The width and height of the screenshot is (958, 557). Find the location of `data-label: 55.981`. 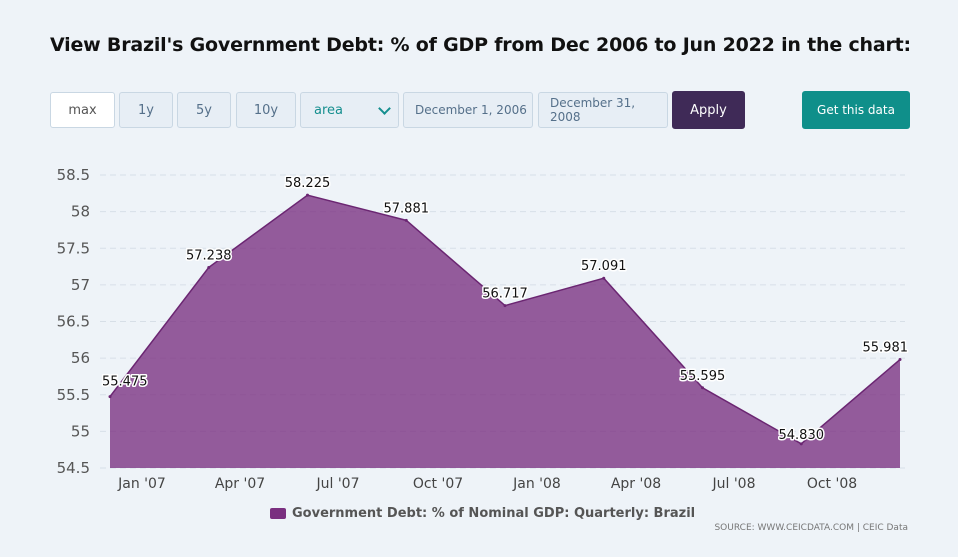

data-label: 55.981 is located at coordinates (886, 348).